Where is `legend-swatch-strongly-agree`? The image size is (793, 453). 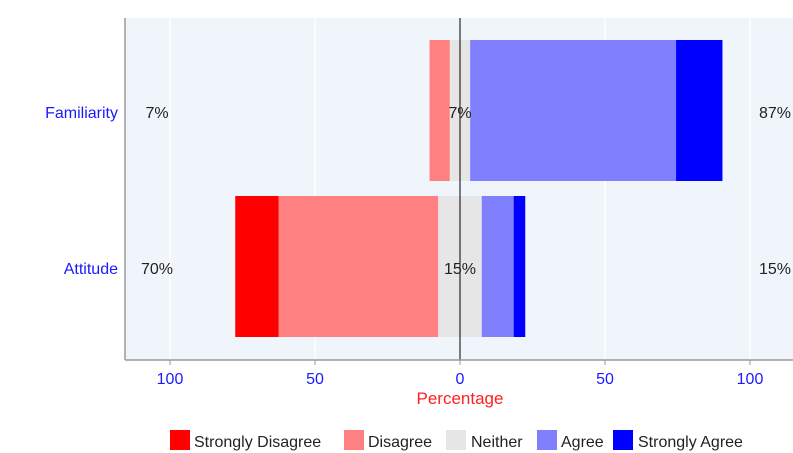
legend-swatch-strongly-agree is located at coordinates (623, 440).